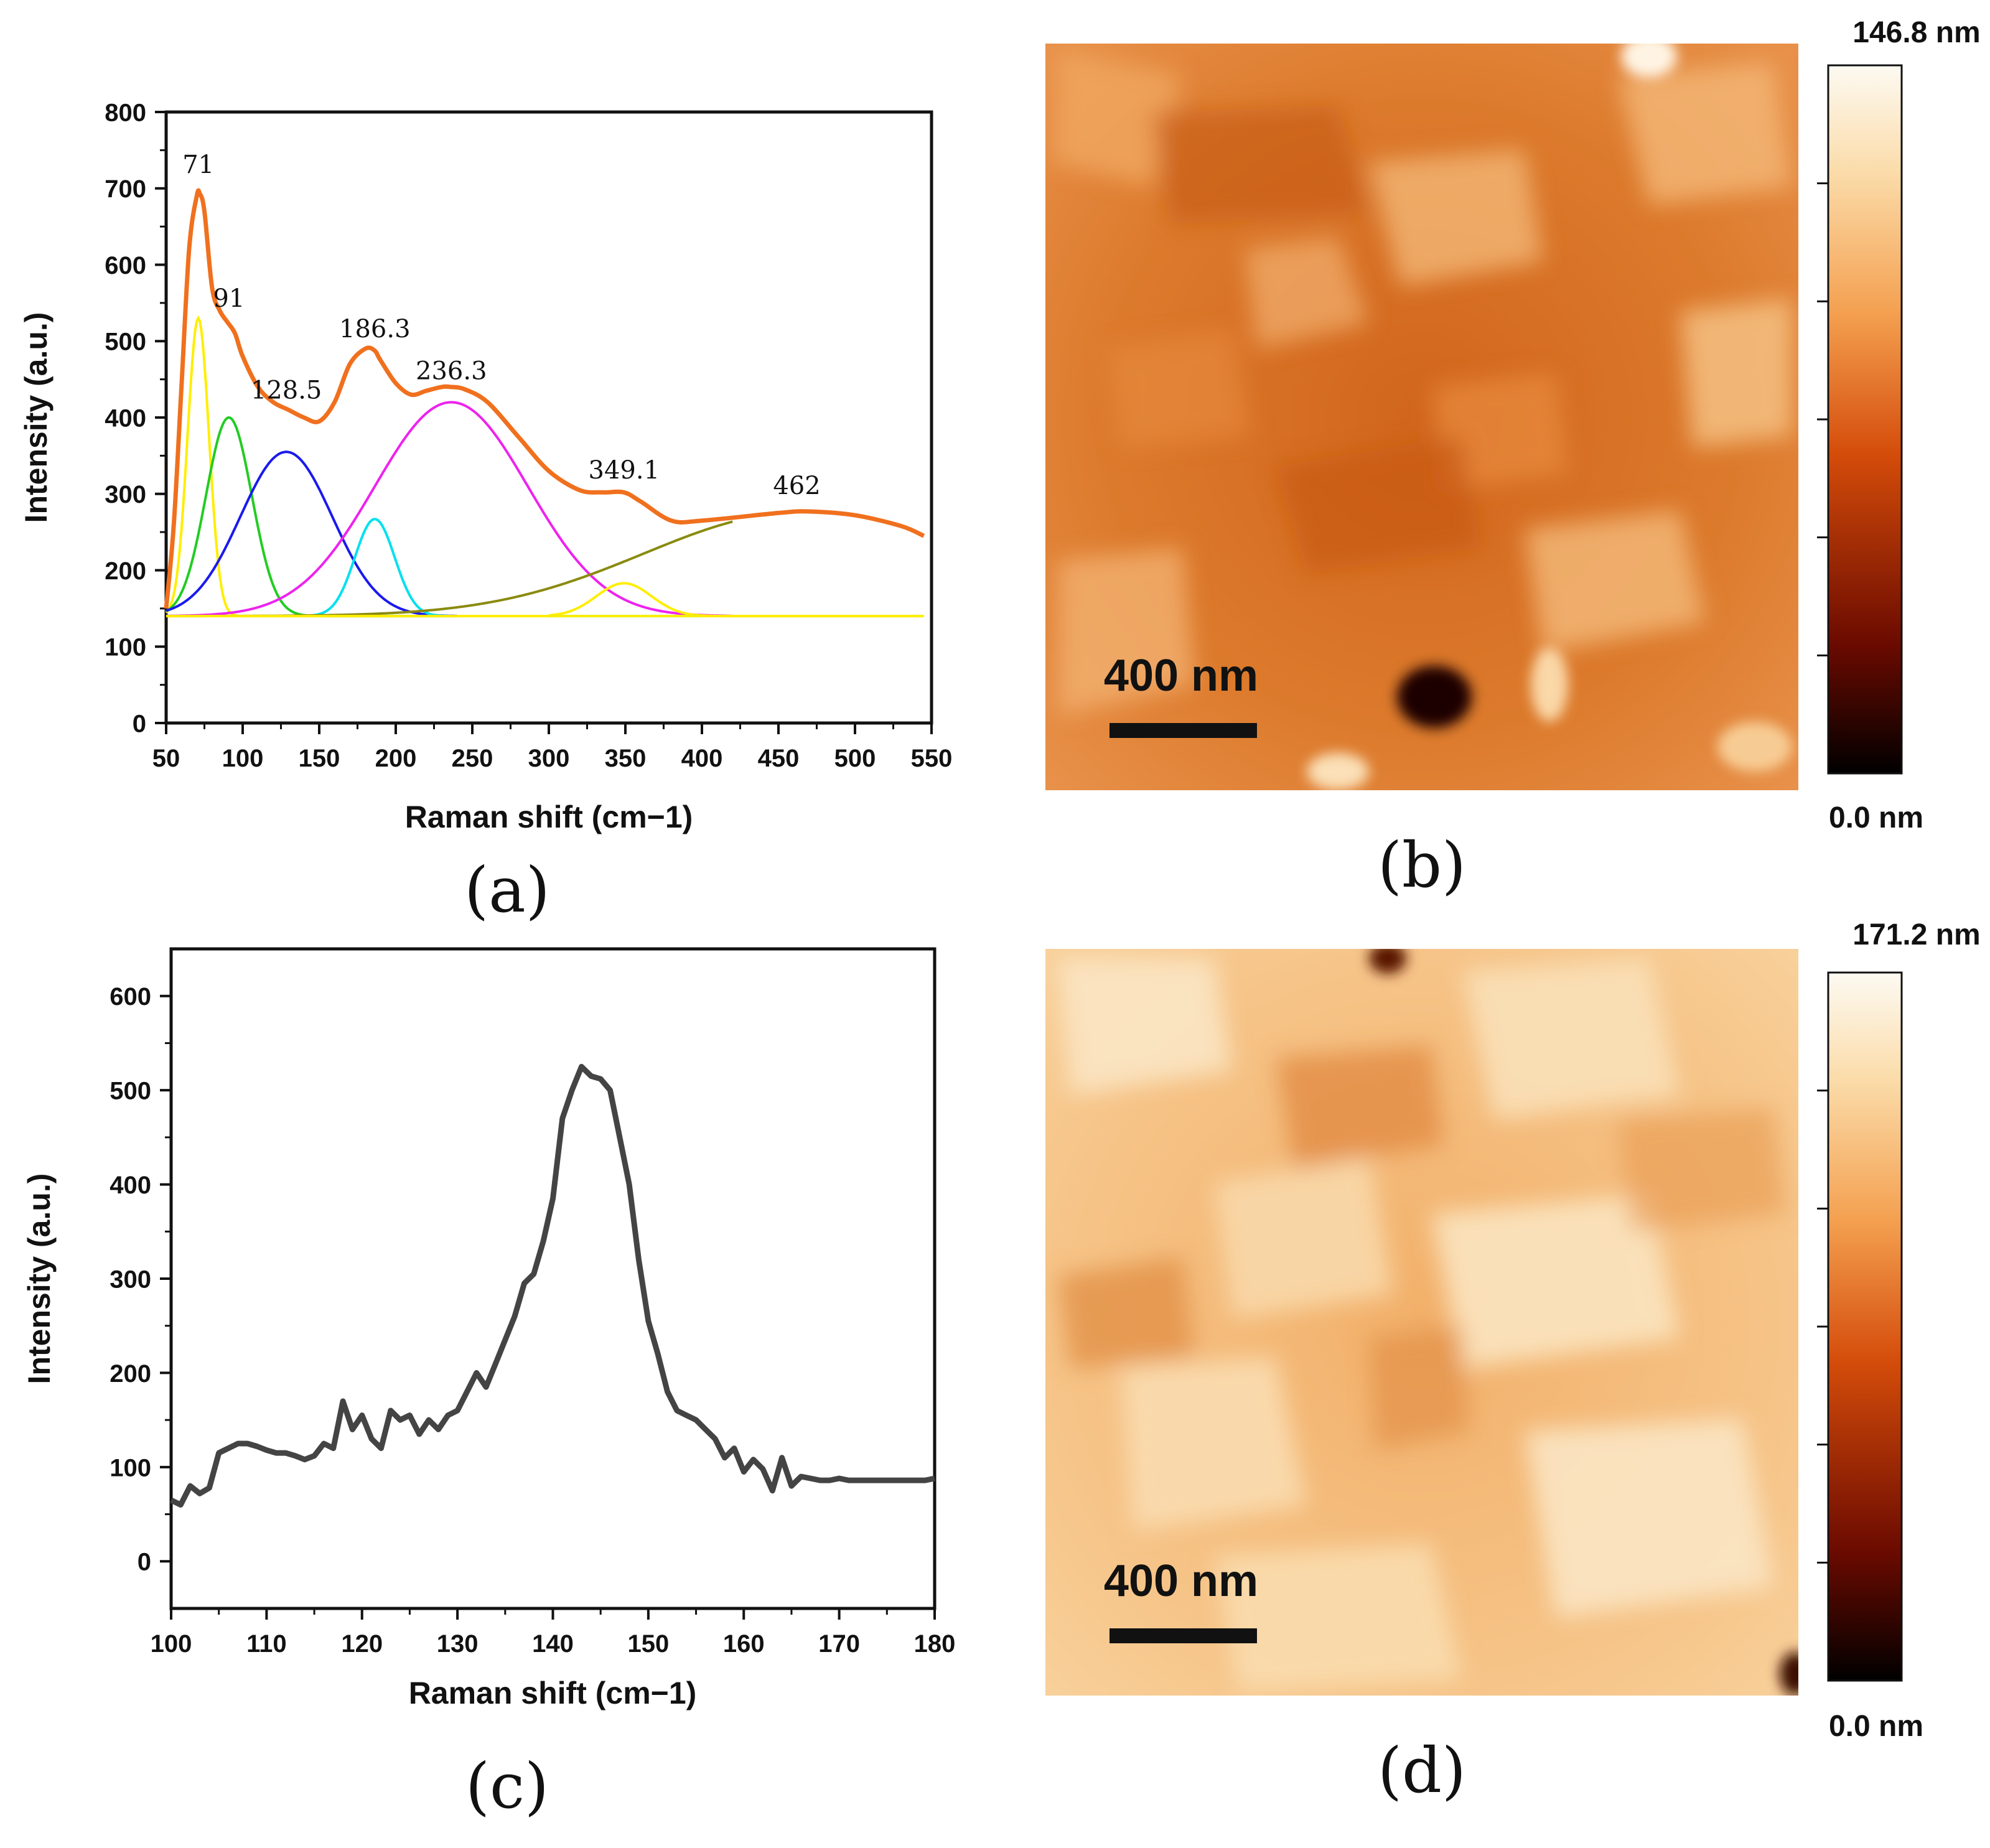 This screenshot has width=1990, height=1848. I want to click on peak-label: 186.3, so click(375, 329).